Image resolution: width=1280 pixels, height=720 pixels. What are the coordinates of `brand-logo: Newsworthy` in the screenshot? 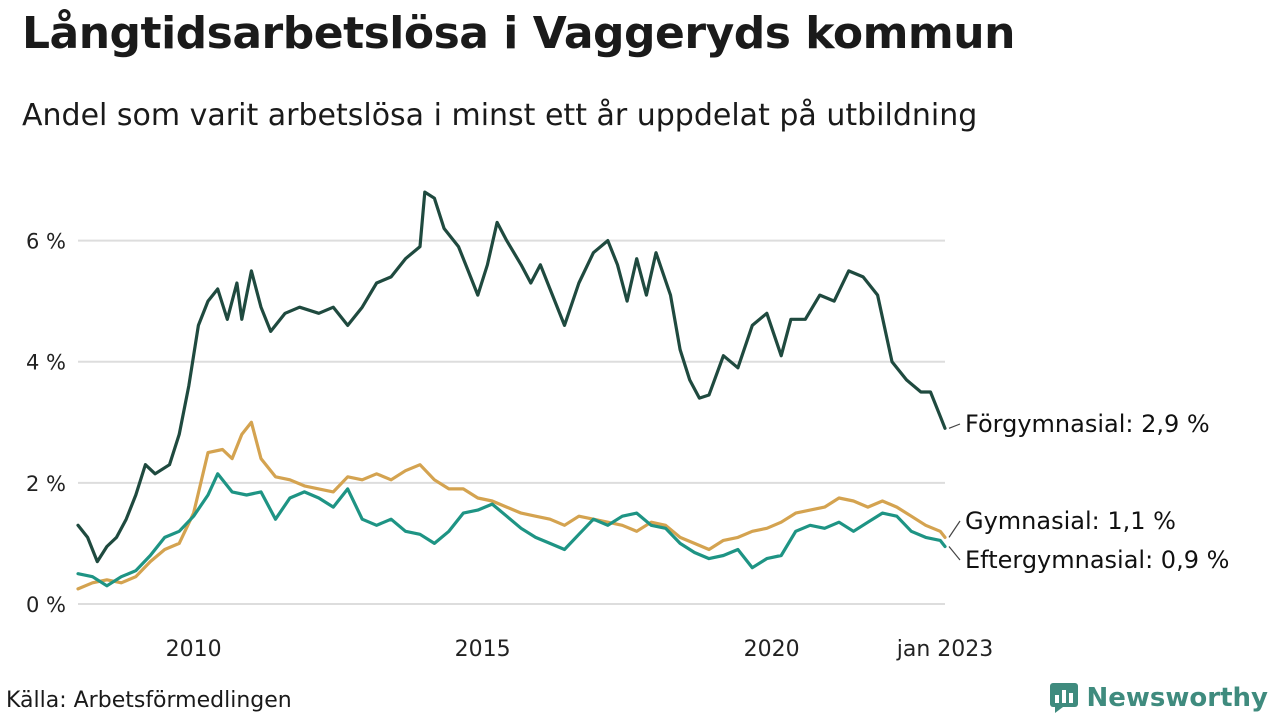 It's located at (1158, 698).